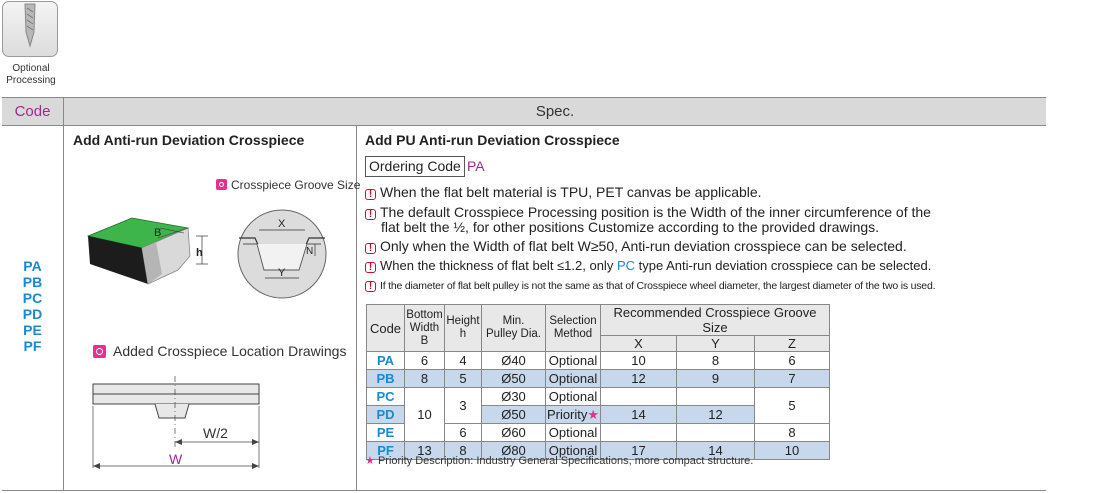 This screenshot has height=493, width=1110. Describe the element at coordinates (31, 74) in the screenshot. I see `optional-processing-label: Optional Processing` at that location.